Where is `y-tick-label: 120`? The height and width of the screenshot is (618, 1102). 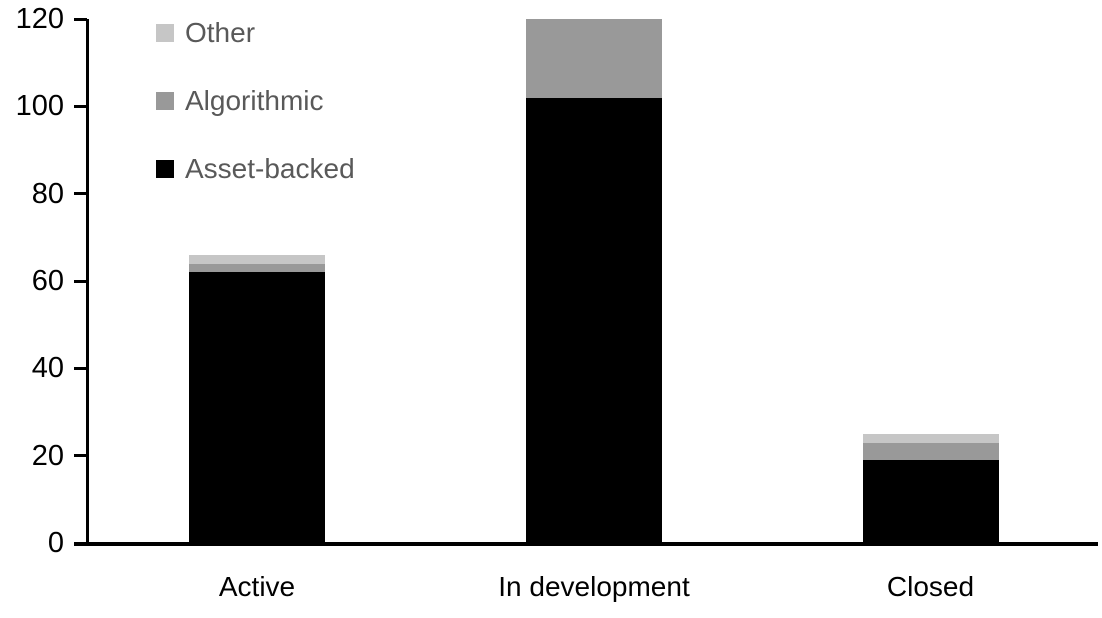 y-tick-label: 120 is located at coordinates (39, 19).